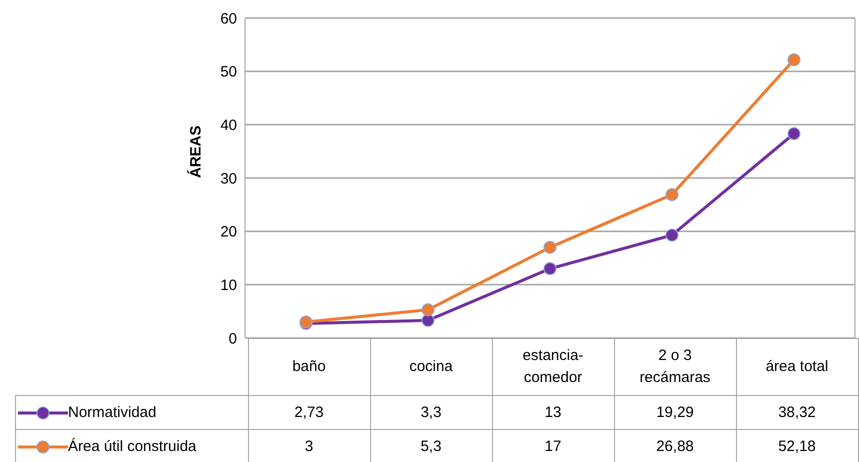 The width and height of the screenshot is (859, 462). Describe the element at coordinates (675, 446) in the screenshot. I see `data-label: 26,88` at that location.